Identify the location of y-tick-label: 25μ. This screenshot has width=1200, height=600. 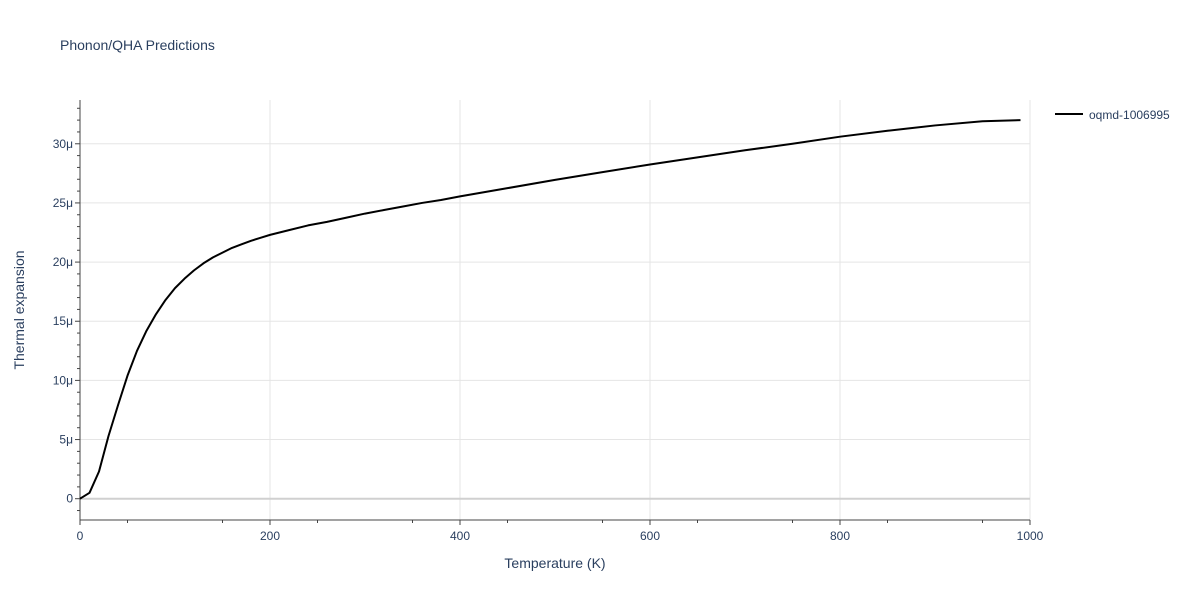
(63, 203).